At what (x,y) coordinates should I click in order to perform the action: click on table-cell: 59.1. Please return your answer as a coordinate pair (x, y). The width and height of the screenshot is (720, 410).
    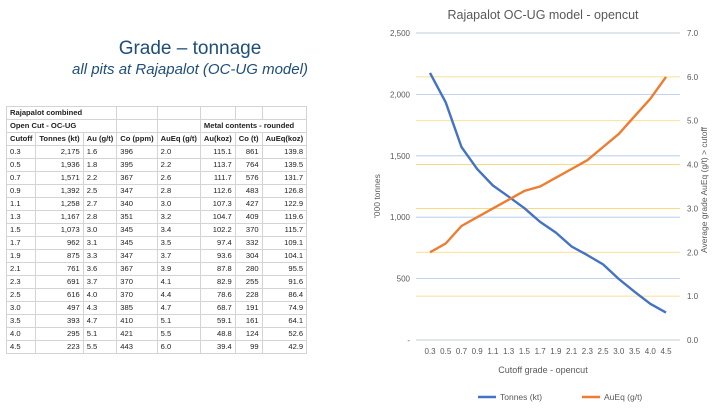
    Looking at the image, I should click on (217, 321).